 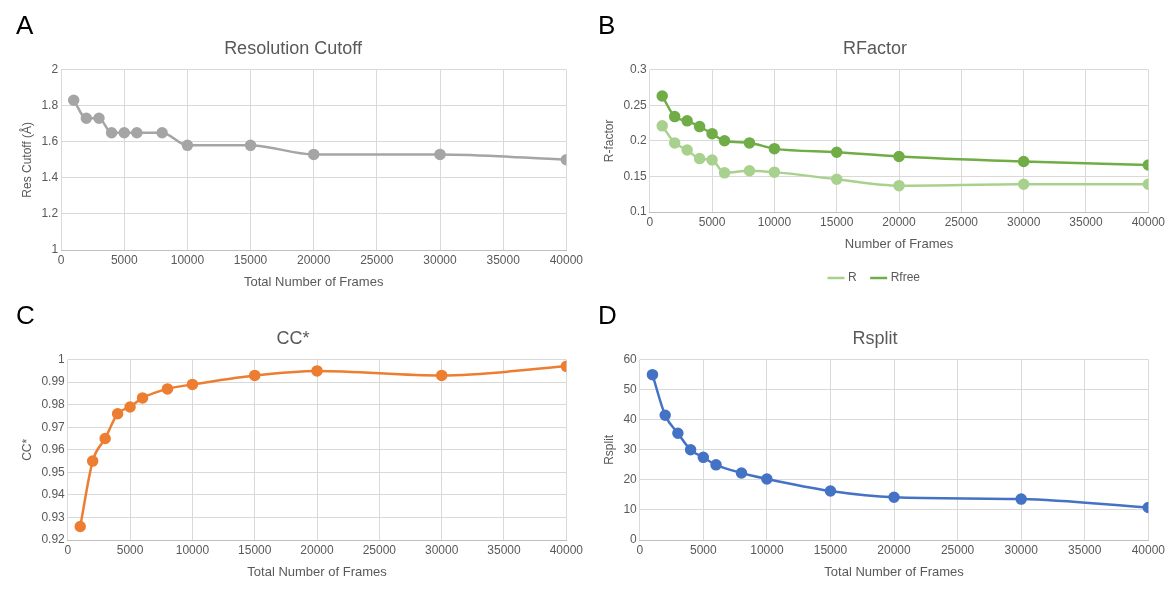 What do you see at coordinates (630, 479) in the screenshot?
I see `y-tick-label: 20` at bounding box center [630, 479].